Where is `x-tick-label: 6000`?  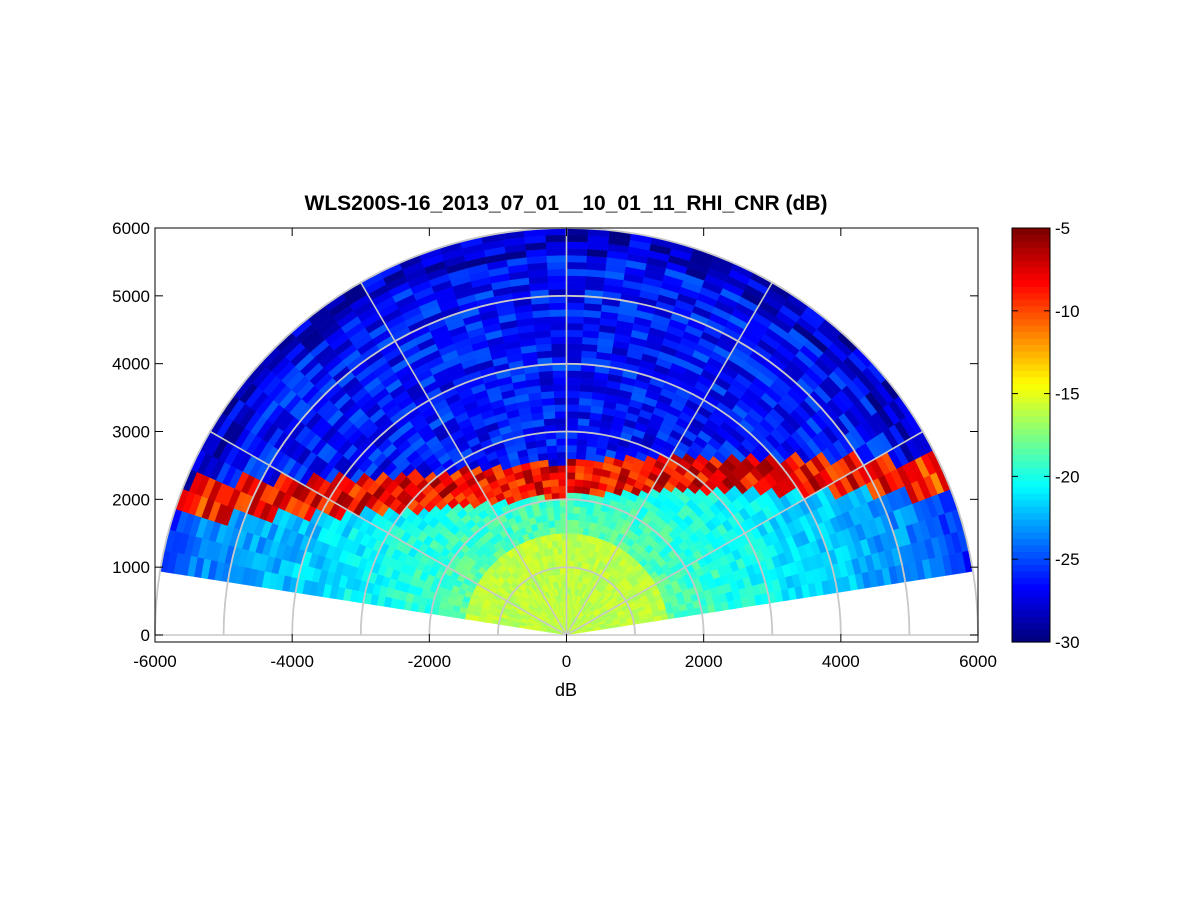
x-tick-label: 6000 is located at coordinates (978, 661).